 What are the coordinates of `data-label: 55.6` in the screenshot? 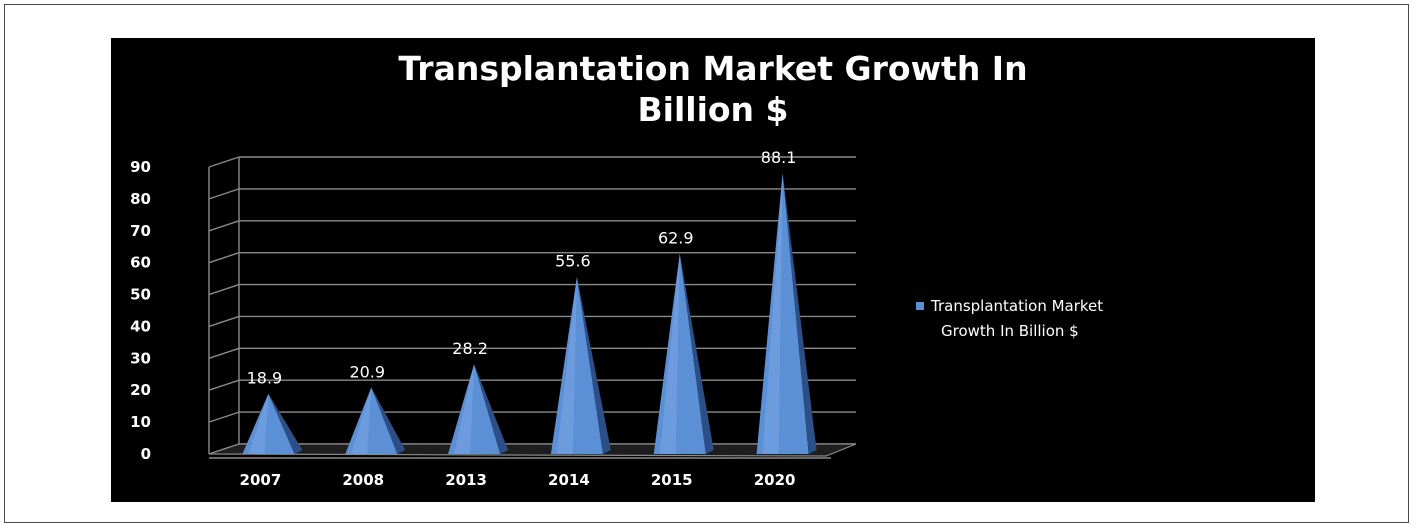 It's located at (573, 261).